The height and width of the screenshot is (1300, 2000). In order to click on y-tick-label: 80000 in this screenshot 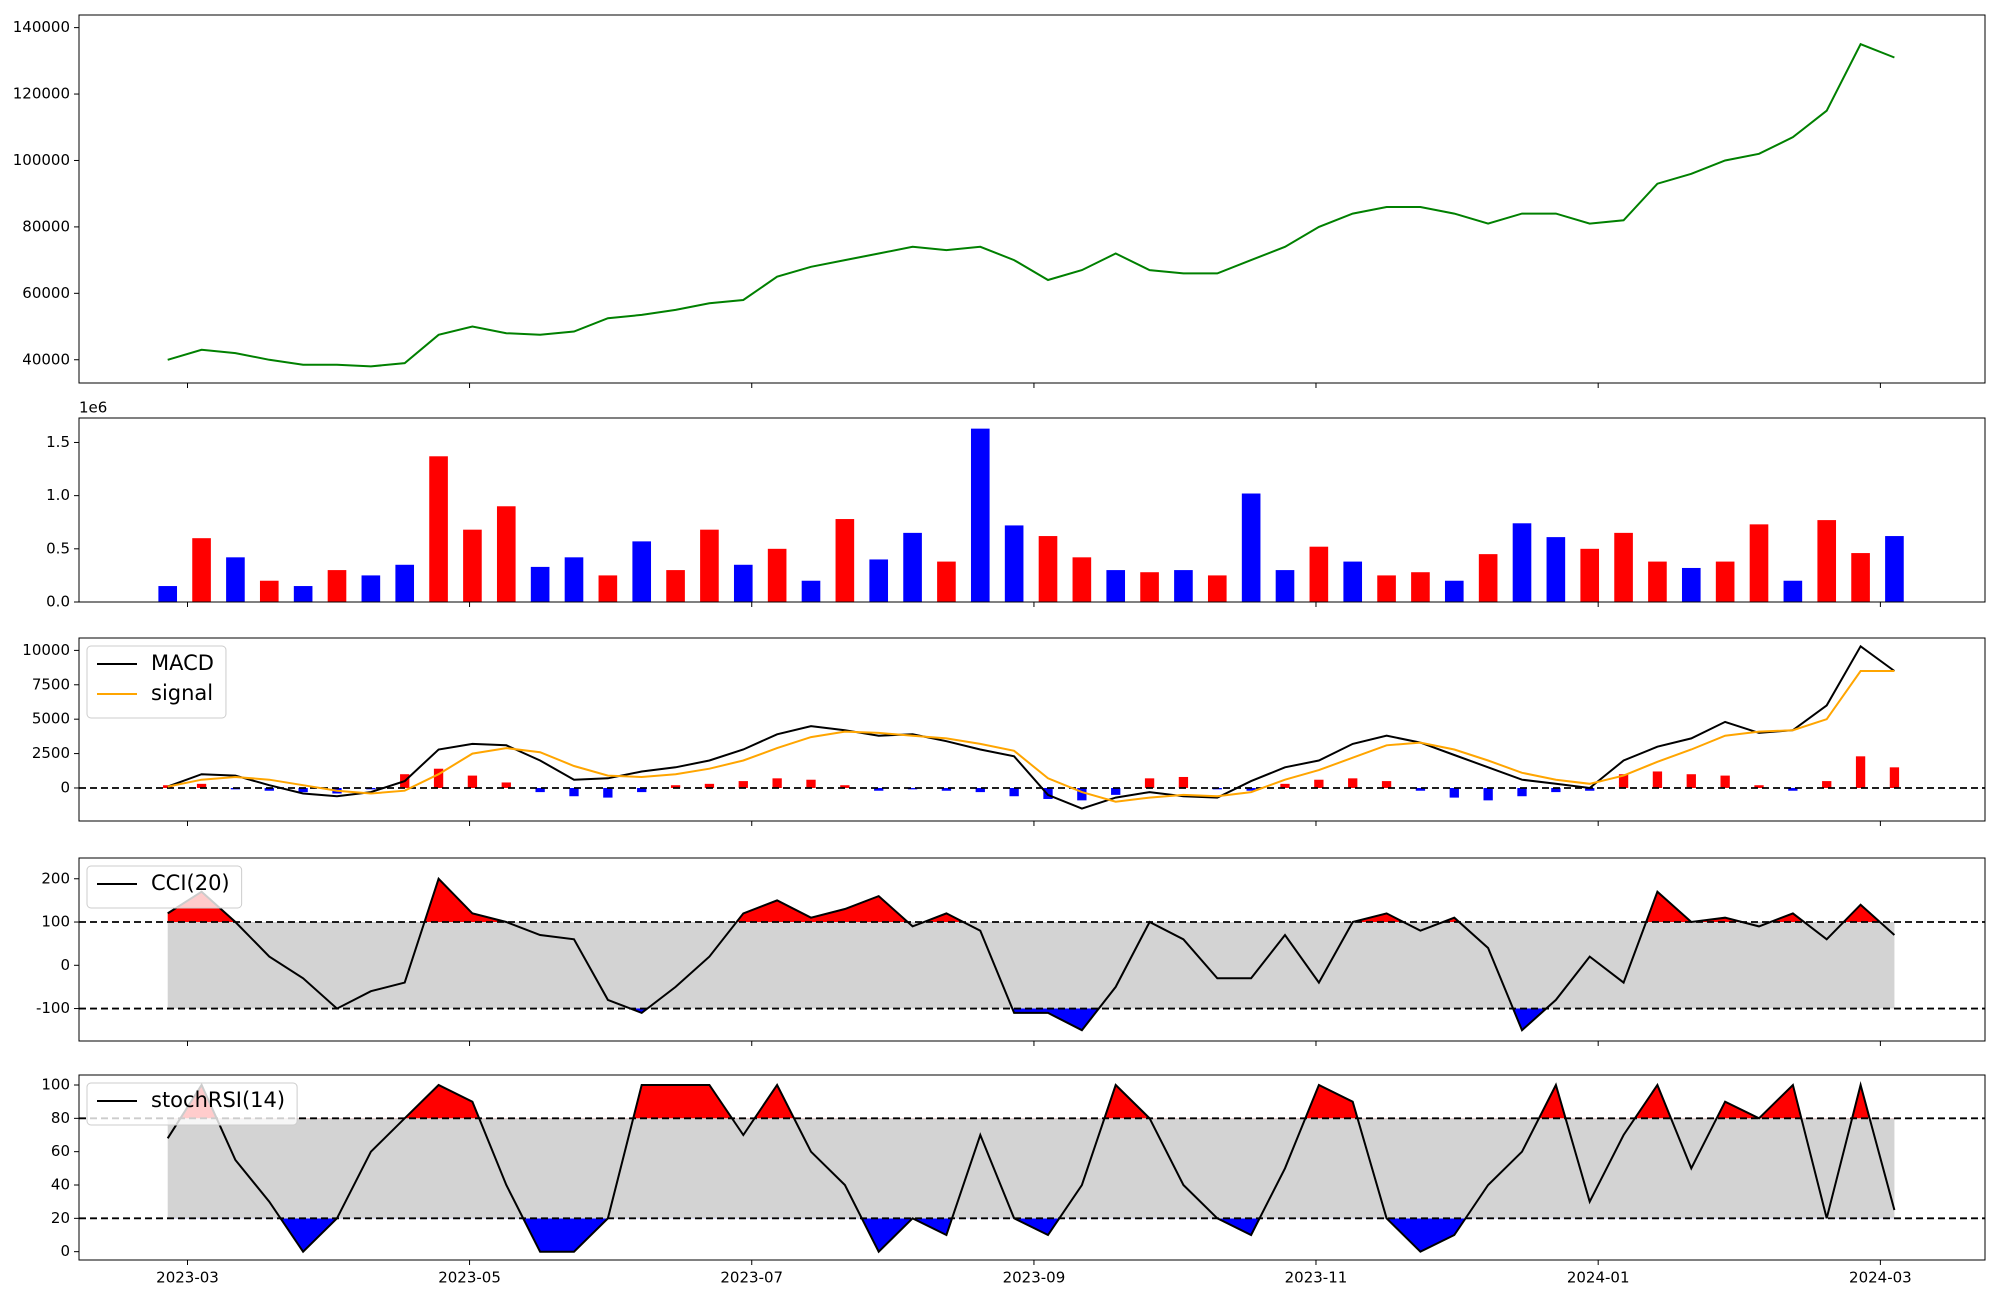, I will do `click(46, 226)`.